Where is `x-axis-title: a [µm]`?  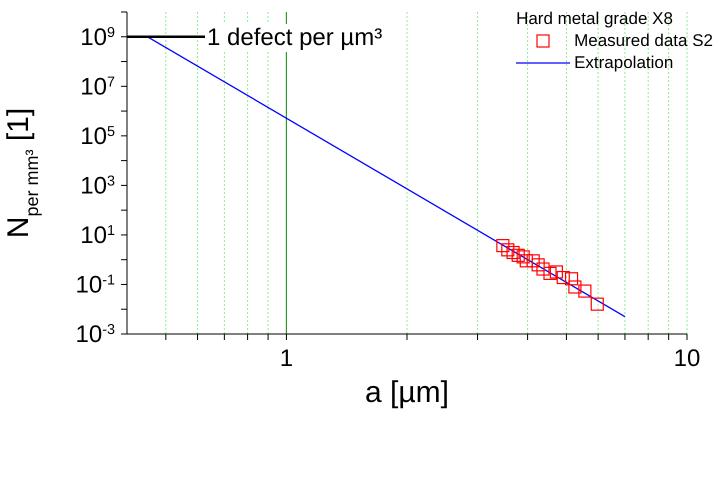
x-axis-title: a [µm] is located at coordinates (407, 392).